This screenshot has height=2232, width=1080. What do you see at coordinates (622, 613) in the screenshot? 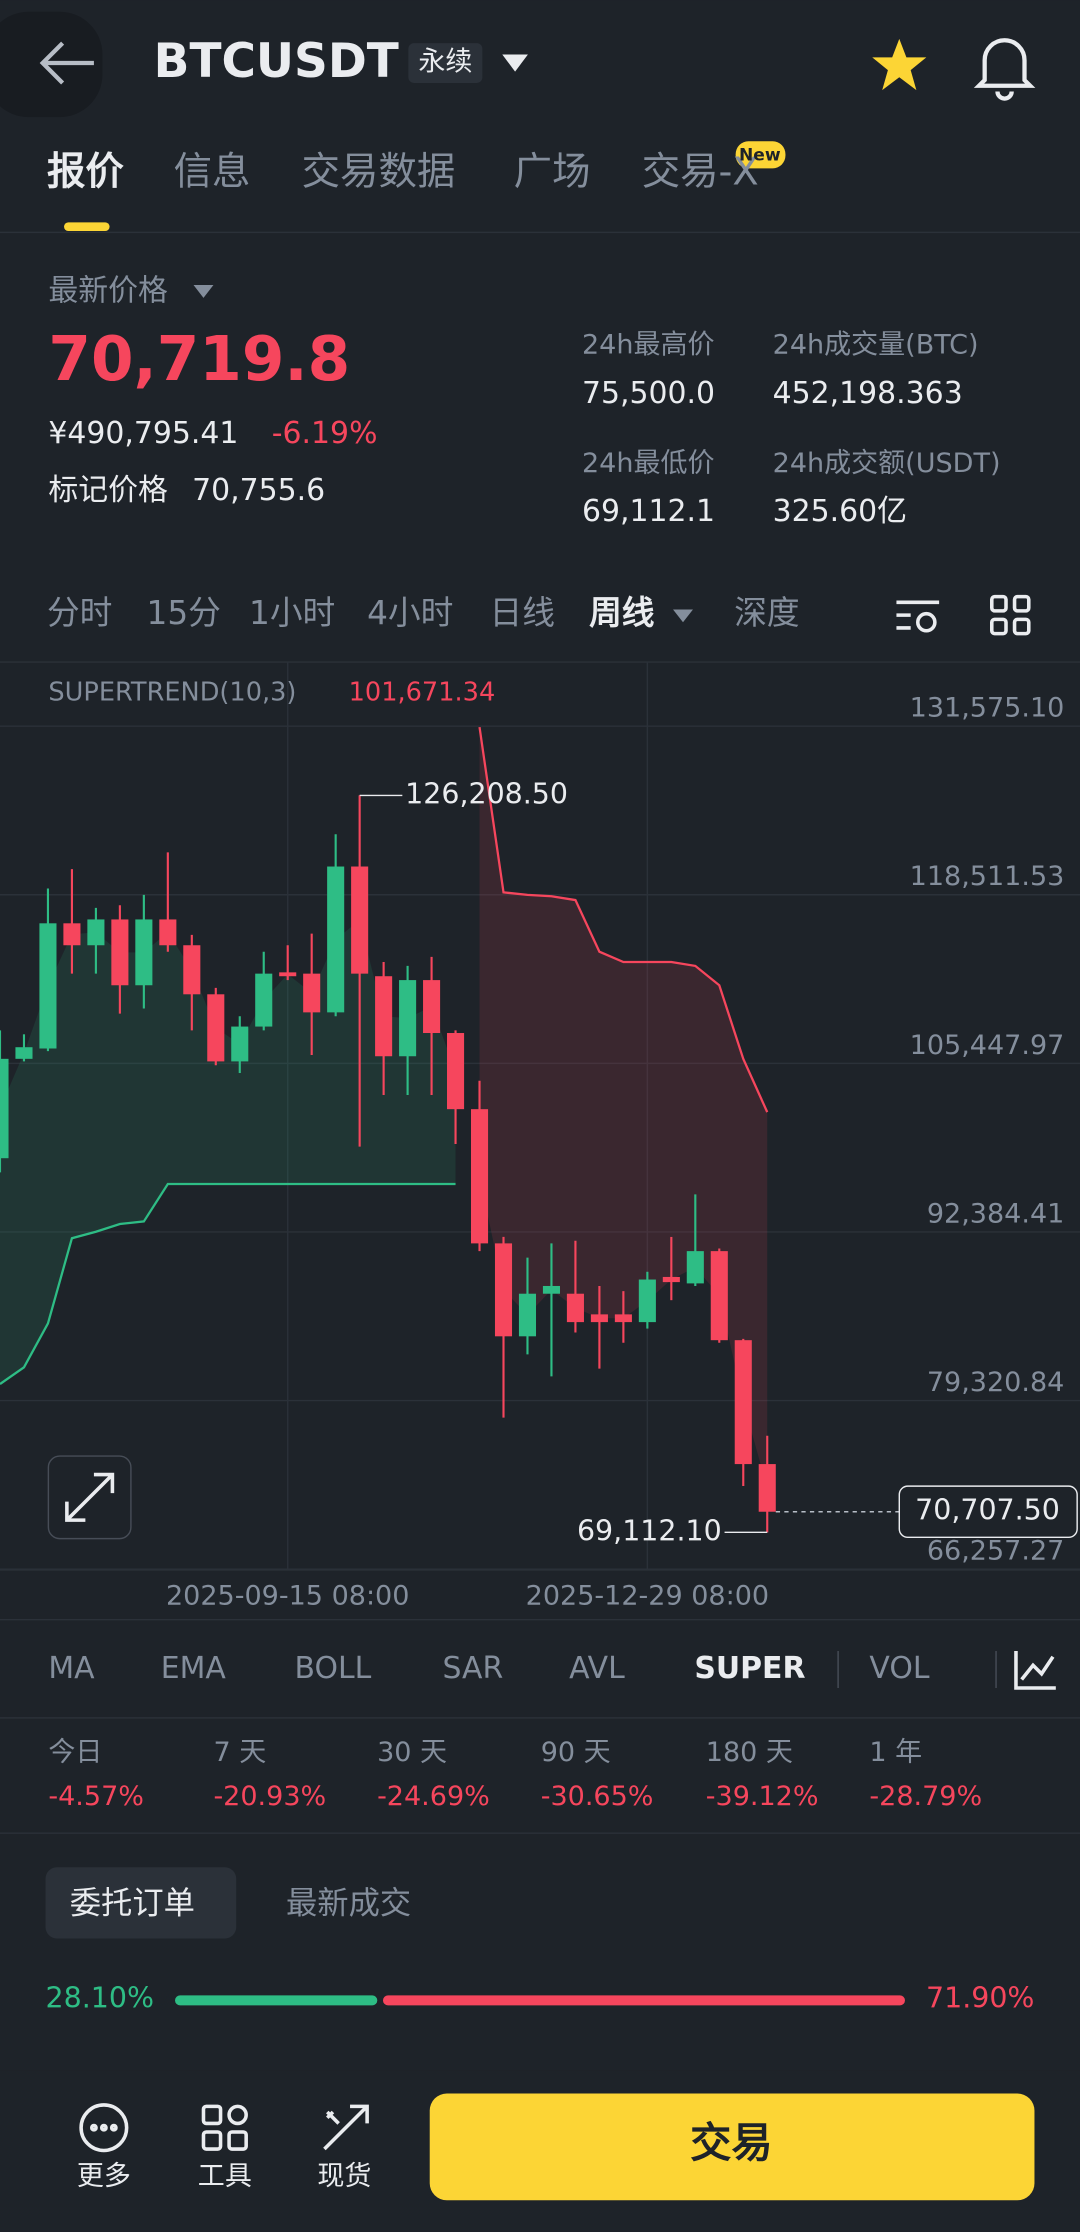
I see `interval: 周线` at bounding box center [622, 613].